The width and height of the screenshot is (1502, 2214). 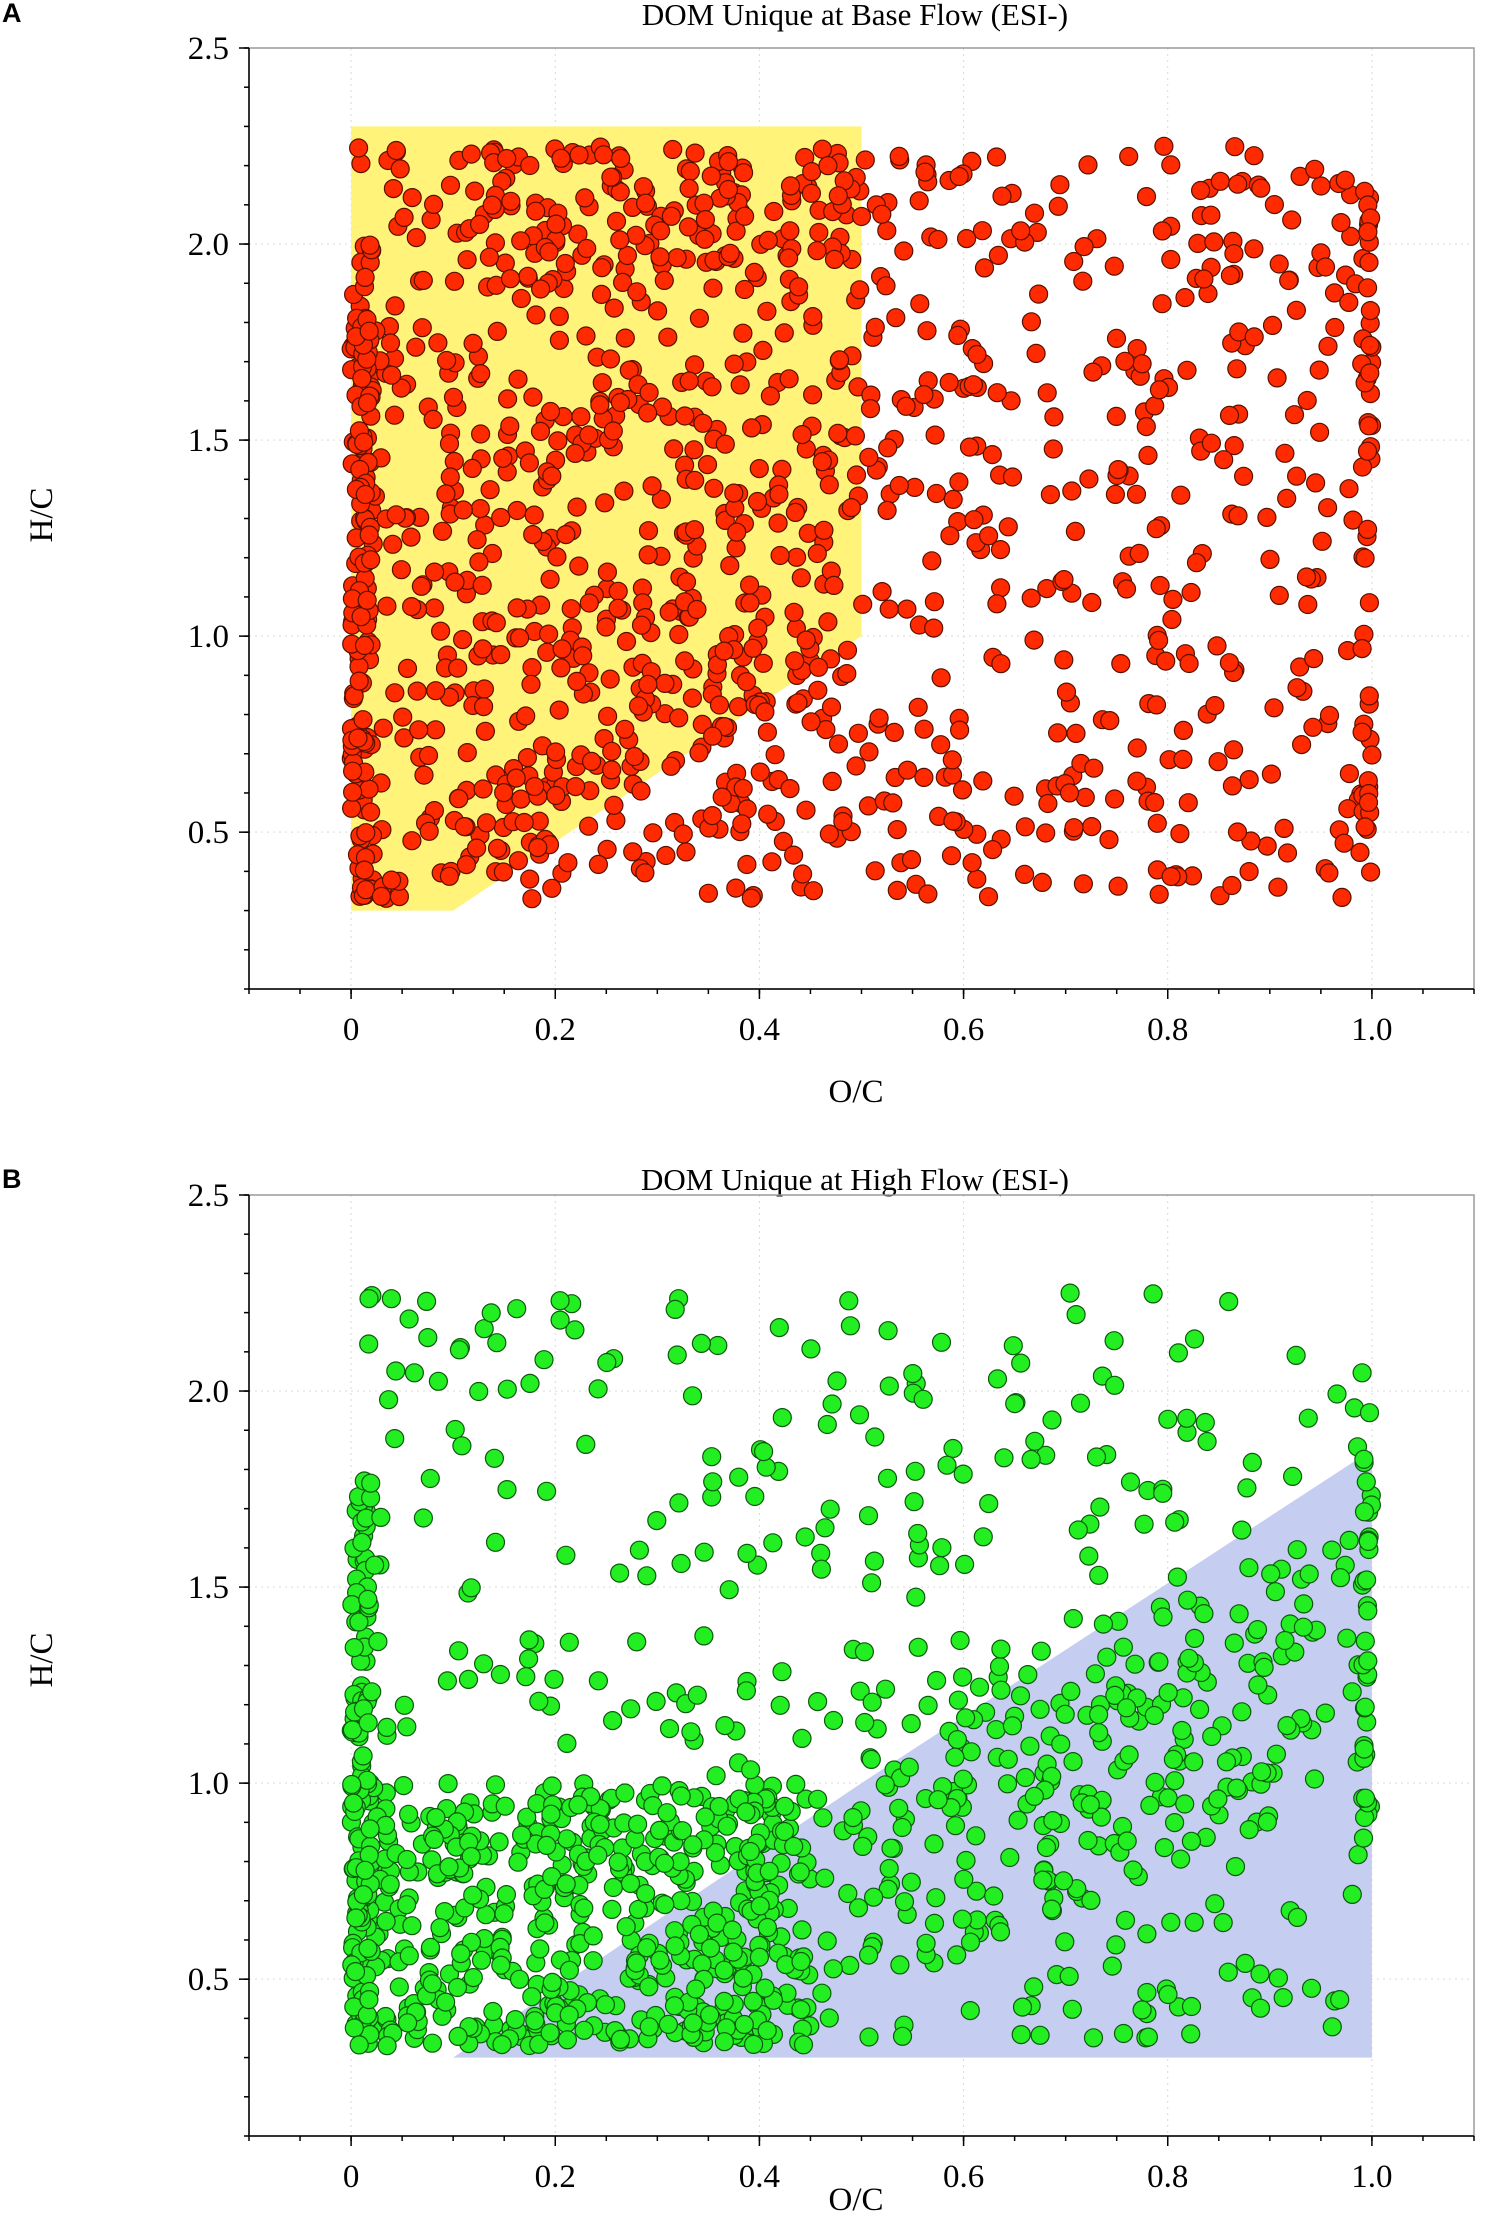 I want to click on y-tick-label: 1.0, so click(x=208, y=1784).